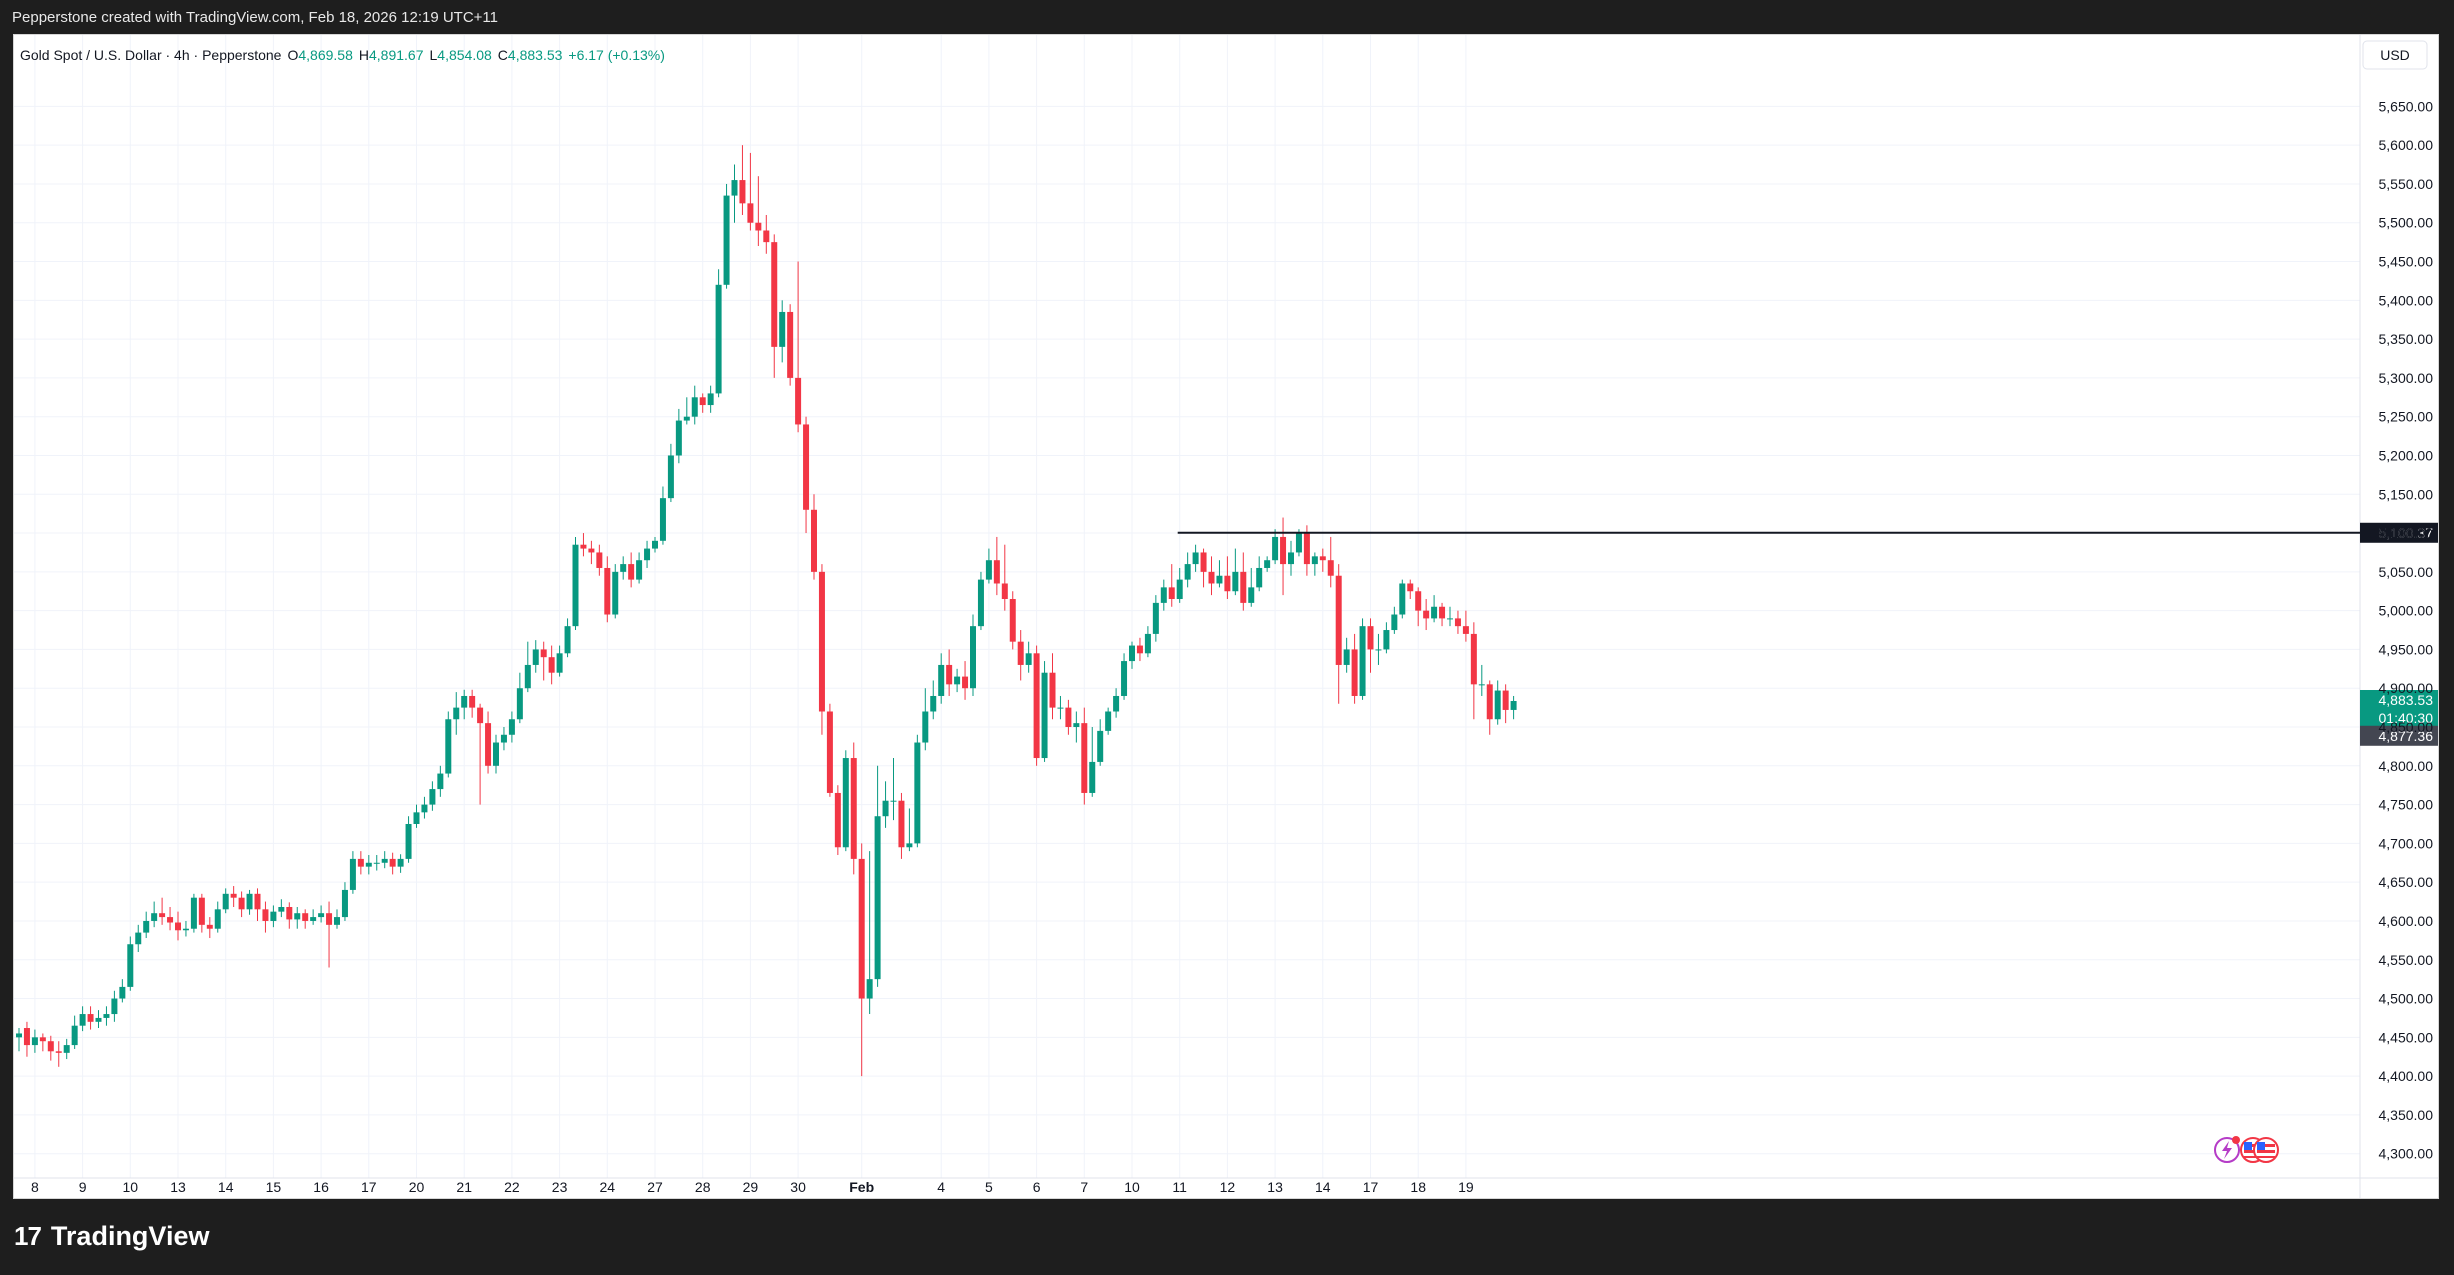 The width and height of the screenshot is (2454, 1275). Describe the element at coordinates (2266, 1150) in the screenshot. I see `us-flag-icon` at that location.